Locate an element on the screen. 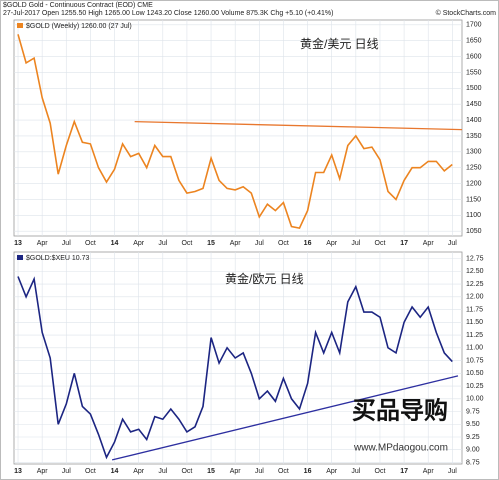  annotation: 黄金/欧元 日线 is located at coordinates (264, 278).